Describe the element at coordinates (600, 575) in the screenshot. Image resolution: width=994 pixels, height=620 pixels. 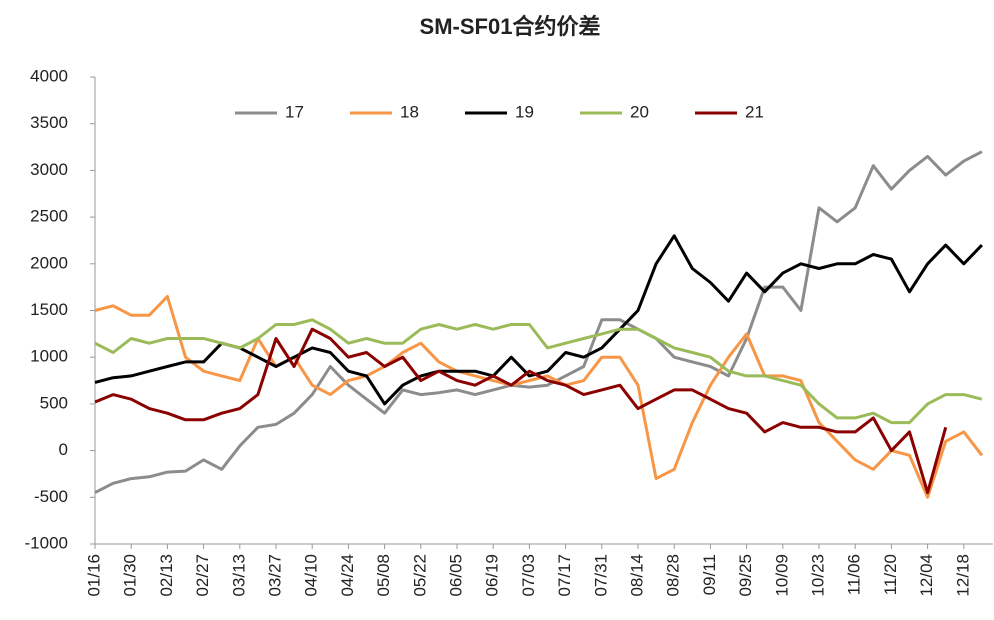
I see `x-tick-label: 07/31` at that location.